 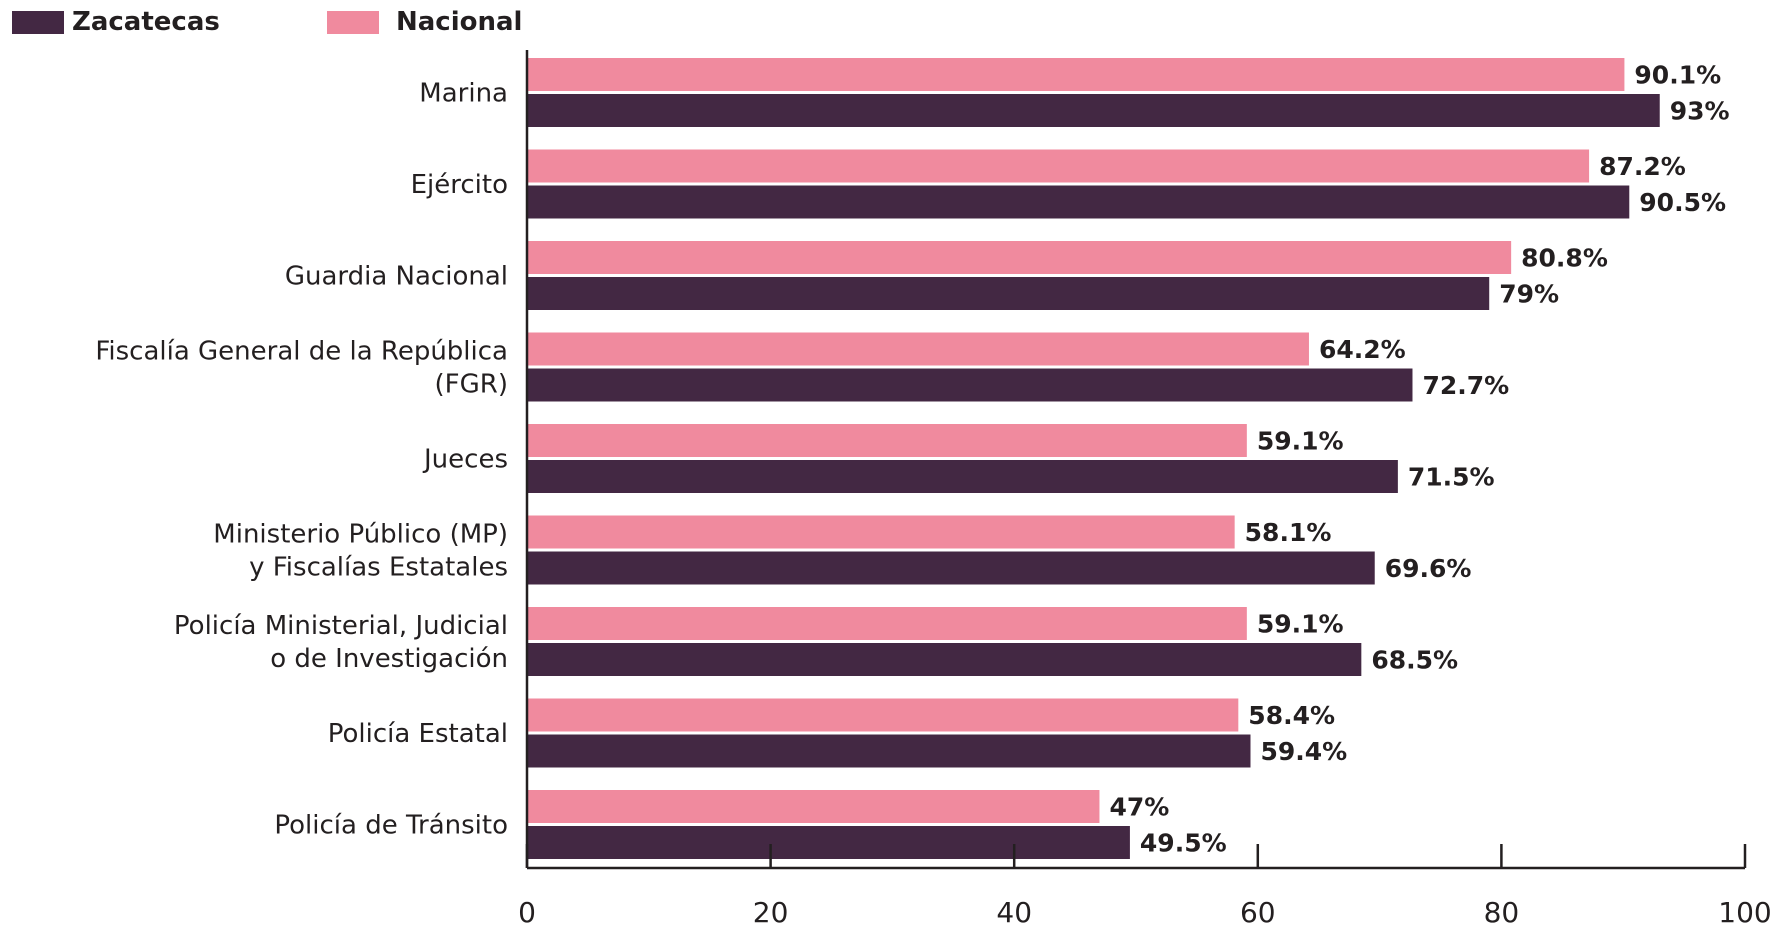 I want to click on value-label-nacional: 90.1%, so click(x=1677, y=75).